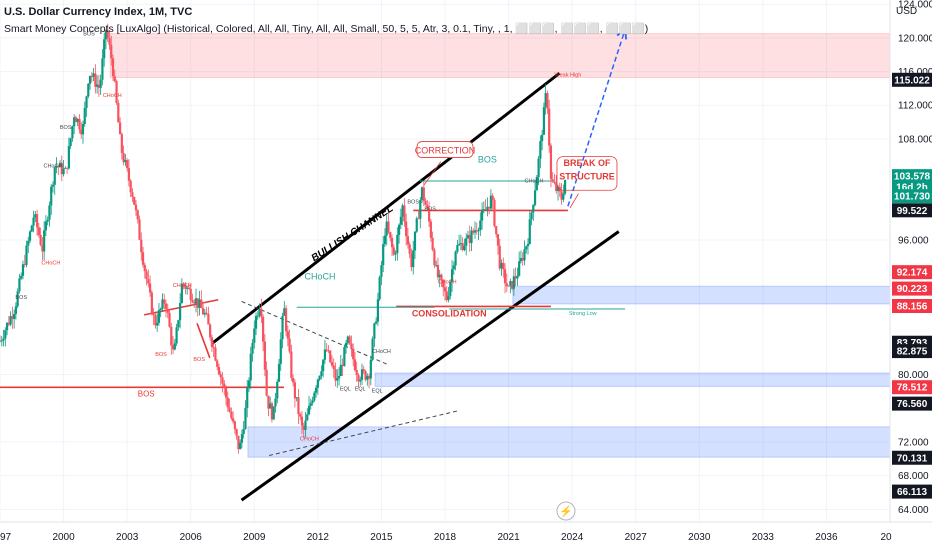 The height and width of the screenshot is (550, 932). Describe the element at coordinates (583, 314) in the screenshot. I see `annotation-label: Strong Low` at that location.